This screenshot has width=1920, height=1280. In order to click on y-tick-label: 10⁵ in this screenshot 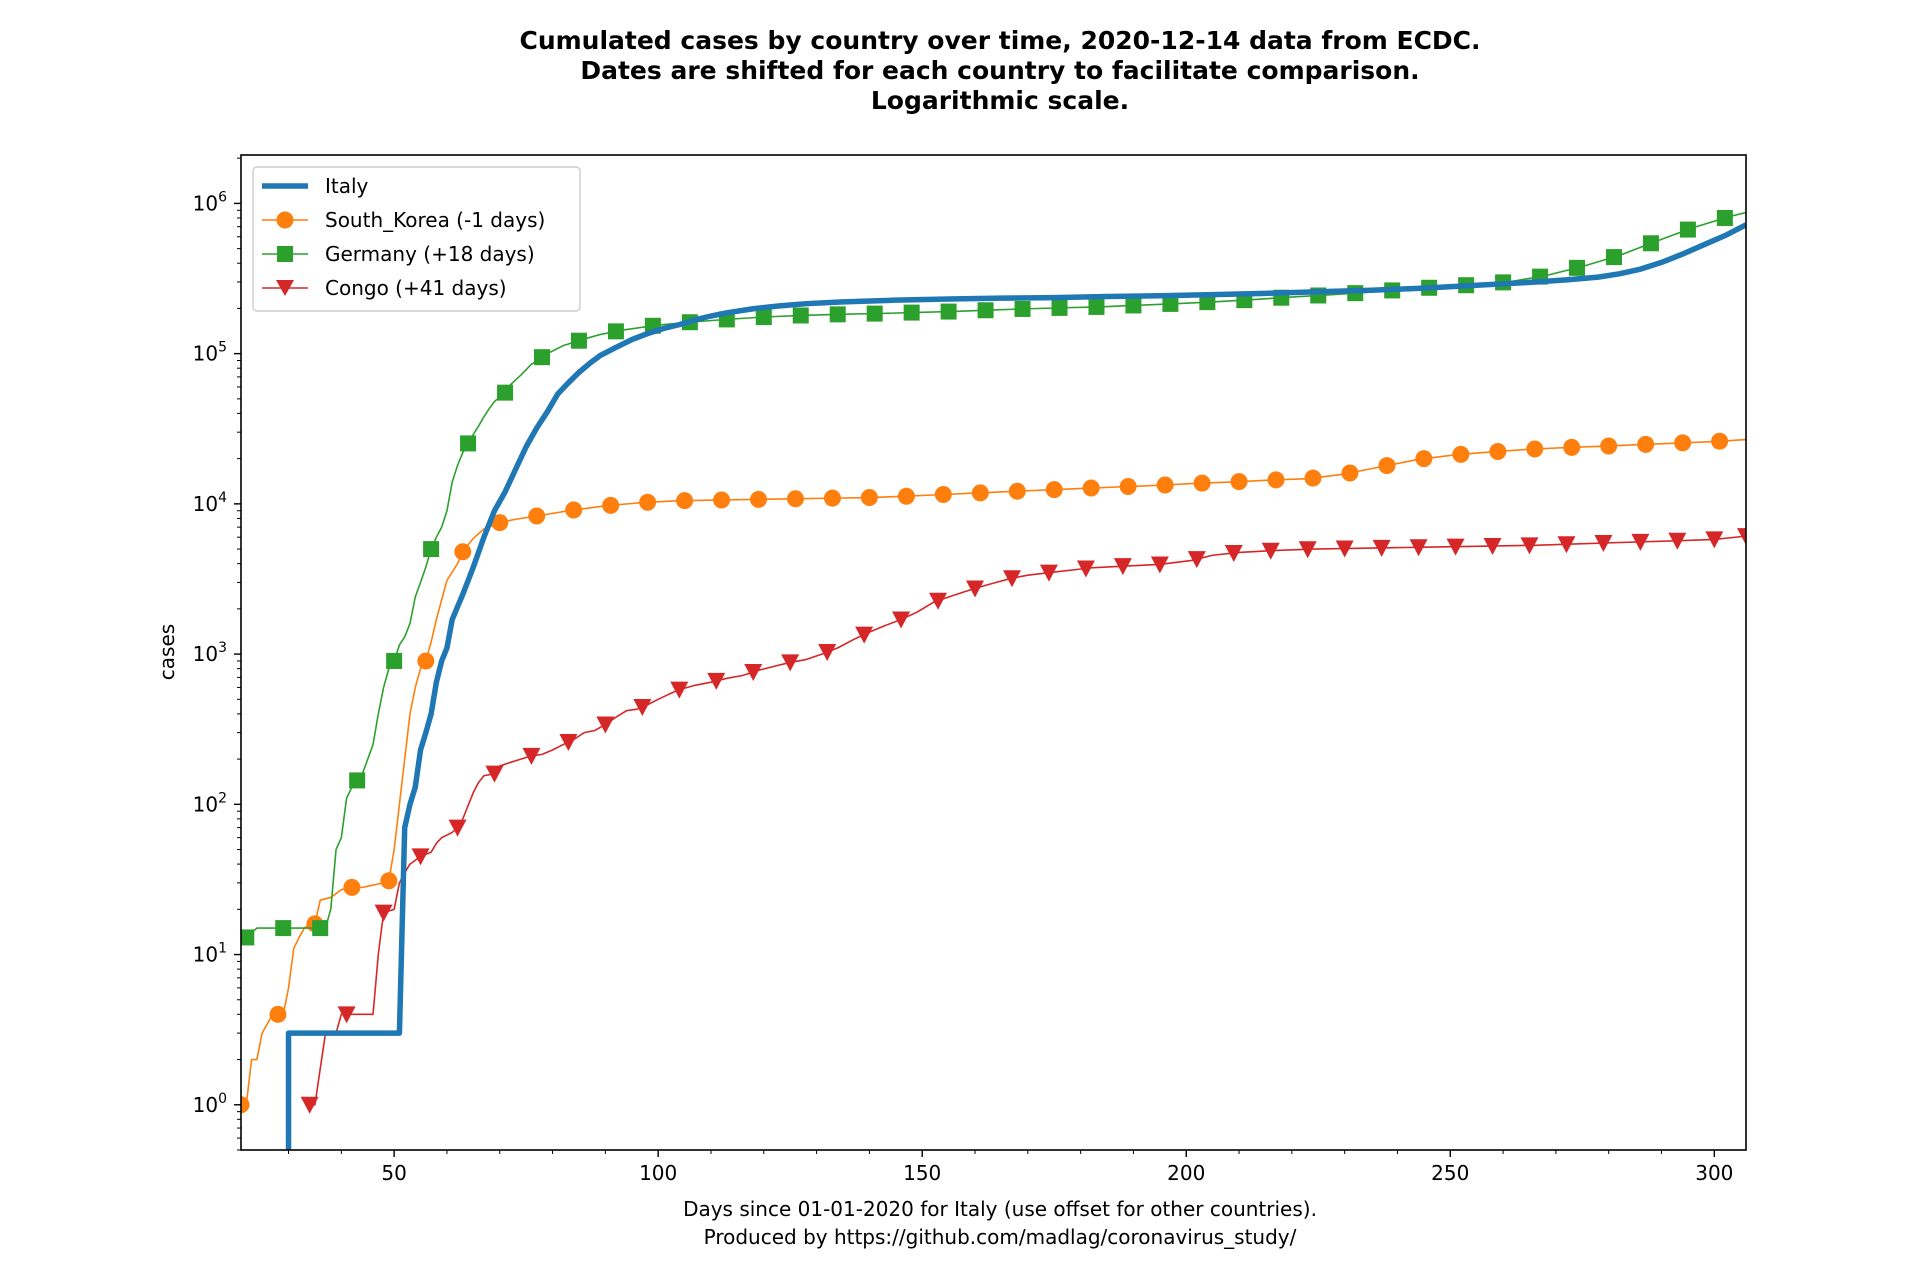, I will do `click(210, 353)`.